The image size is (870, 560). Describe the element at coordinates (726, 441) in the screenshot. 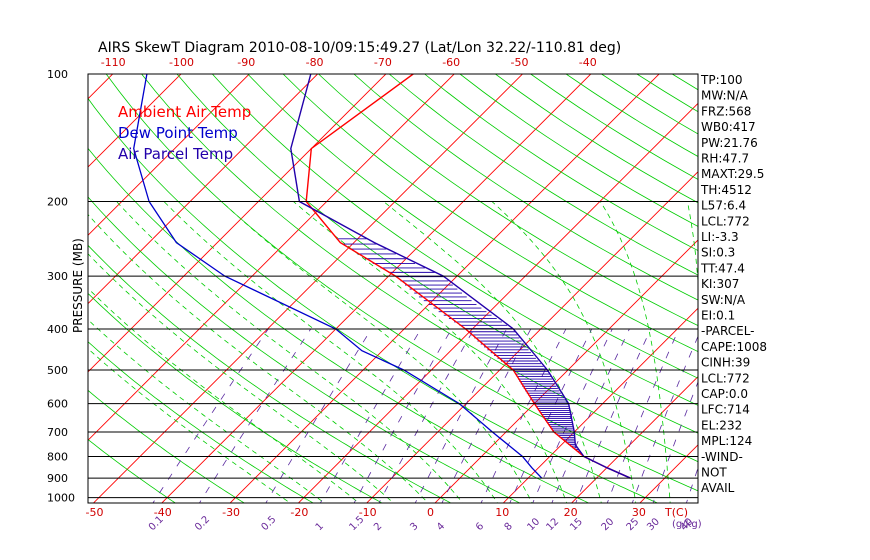

I see `stability-index: MPL:124` at that location.